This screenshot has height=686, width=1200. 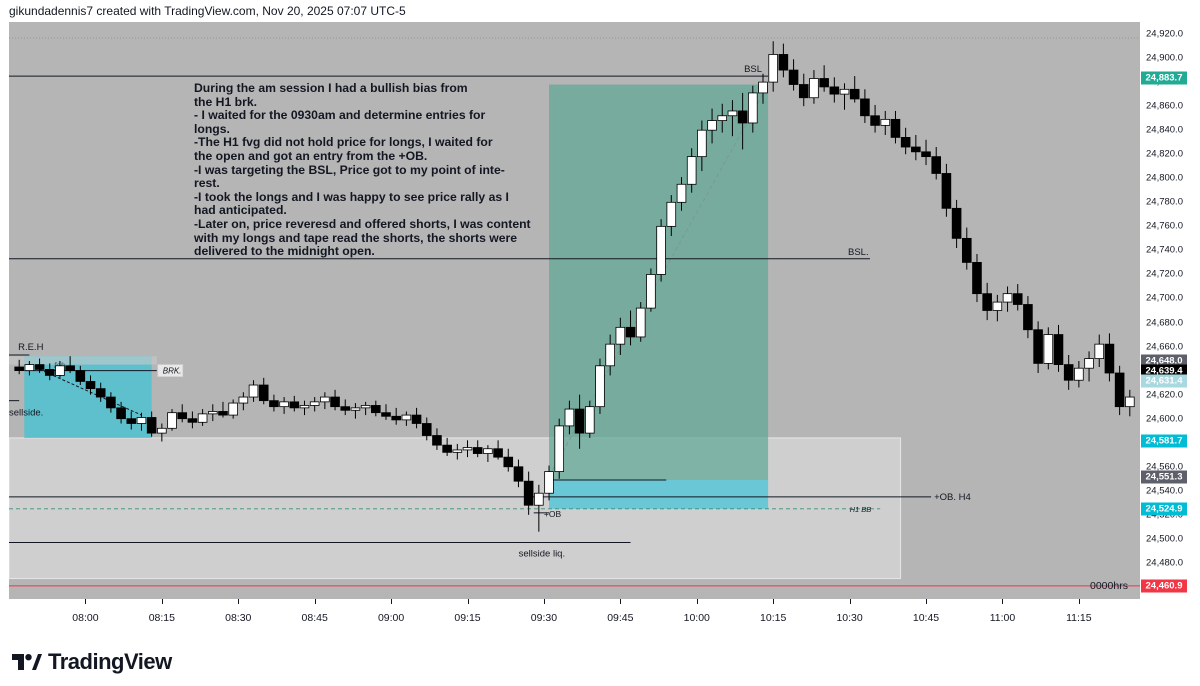 I want to click on time-tick-label: 10:30, so click(x=849, y=618).